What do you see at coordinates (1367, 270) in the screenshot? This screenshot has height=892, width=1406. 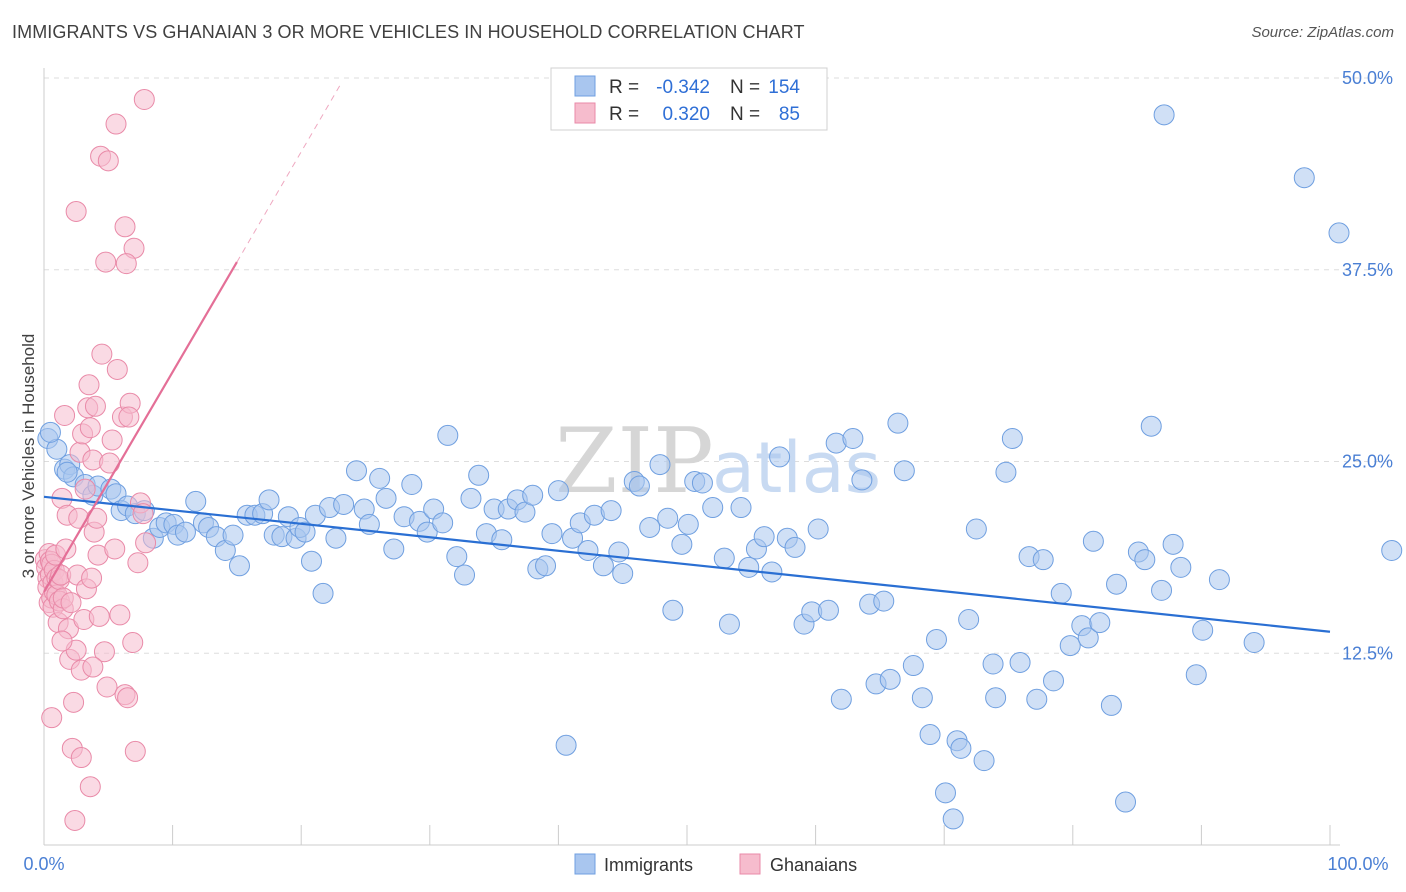 I see `y-tick-label: 37.5%` at bounding box center [1367, 270].